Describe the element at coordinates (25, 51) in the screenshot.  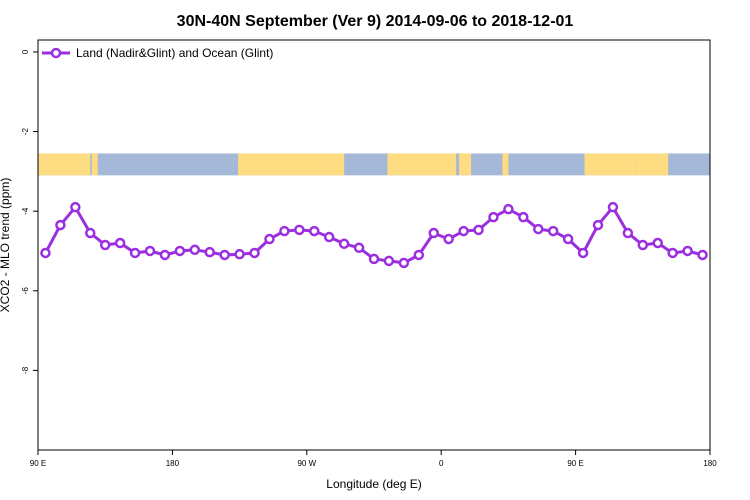
I see `y-tick-label: 0` at that location.